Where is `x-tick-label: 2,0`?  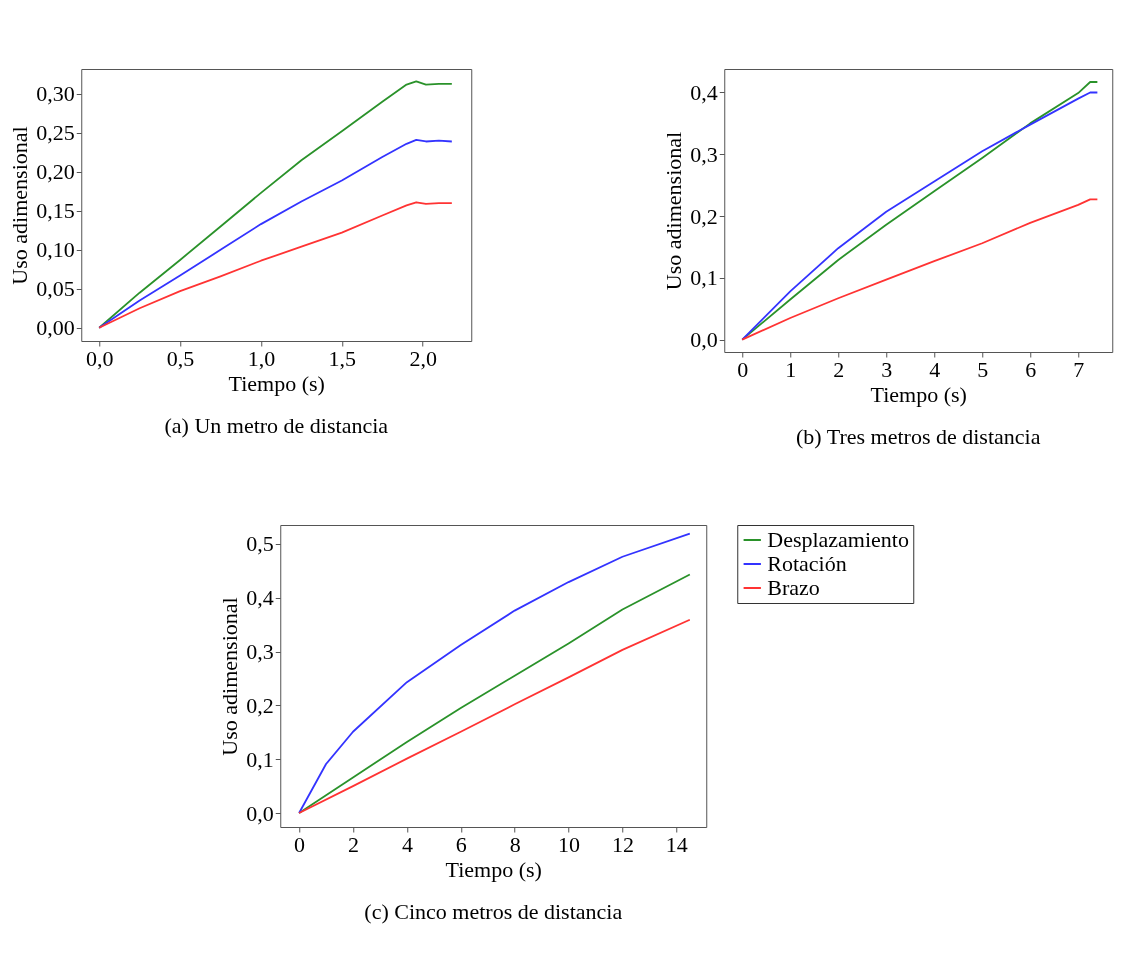 x-tick-label: 2,0 is located at coordinates (423, 358).